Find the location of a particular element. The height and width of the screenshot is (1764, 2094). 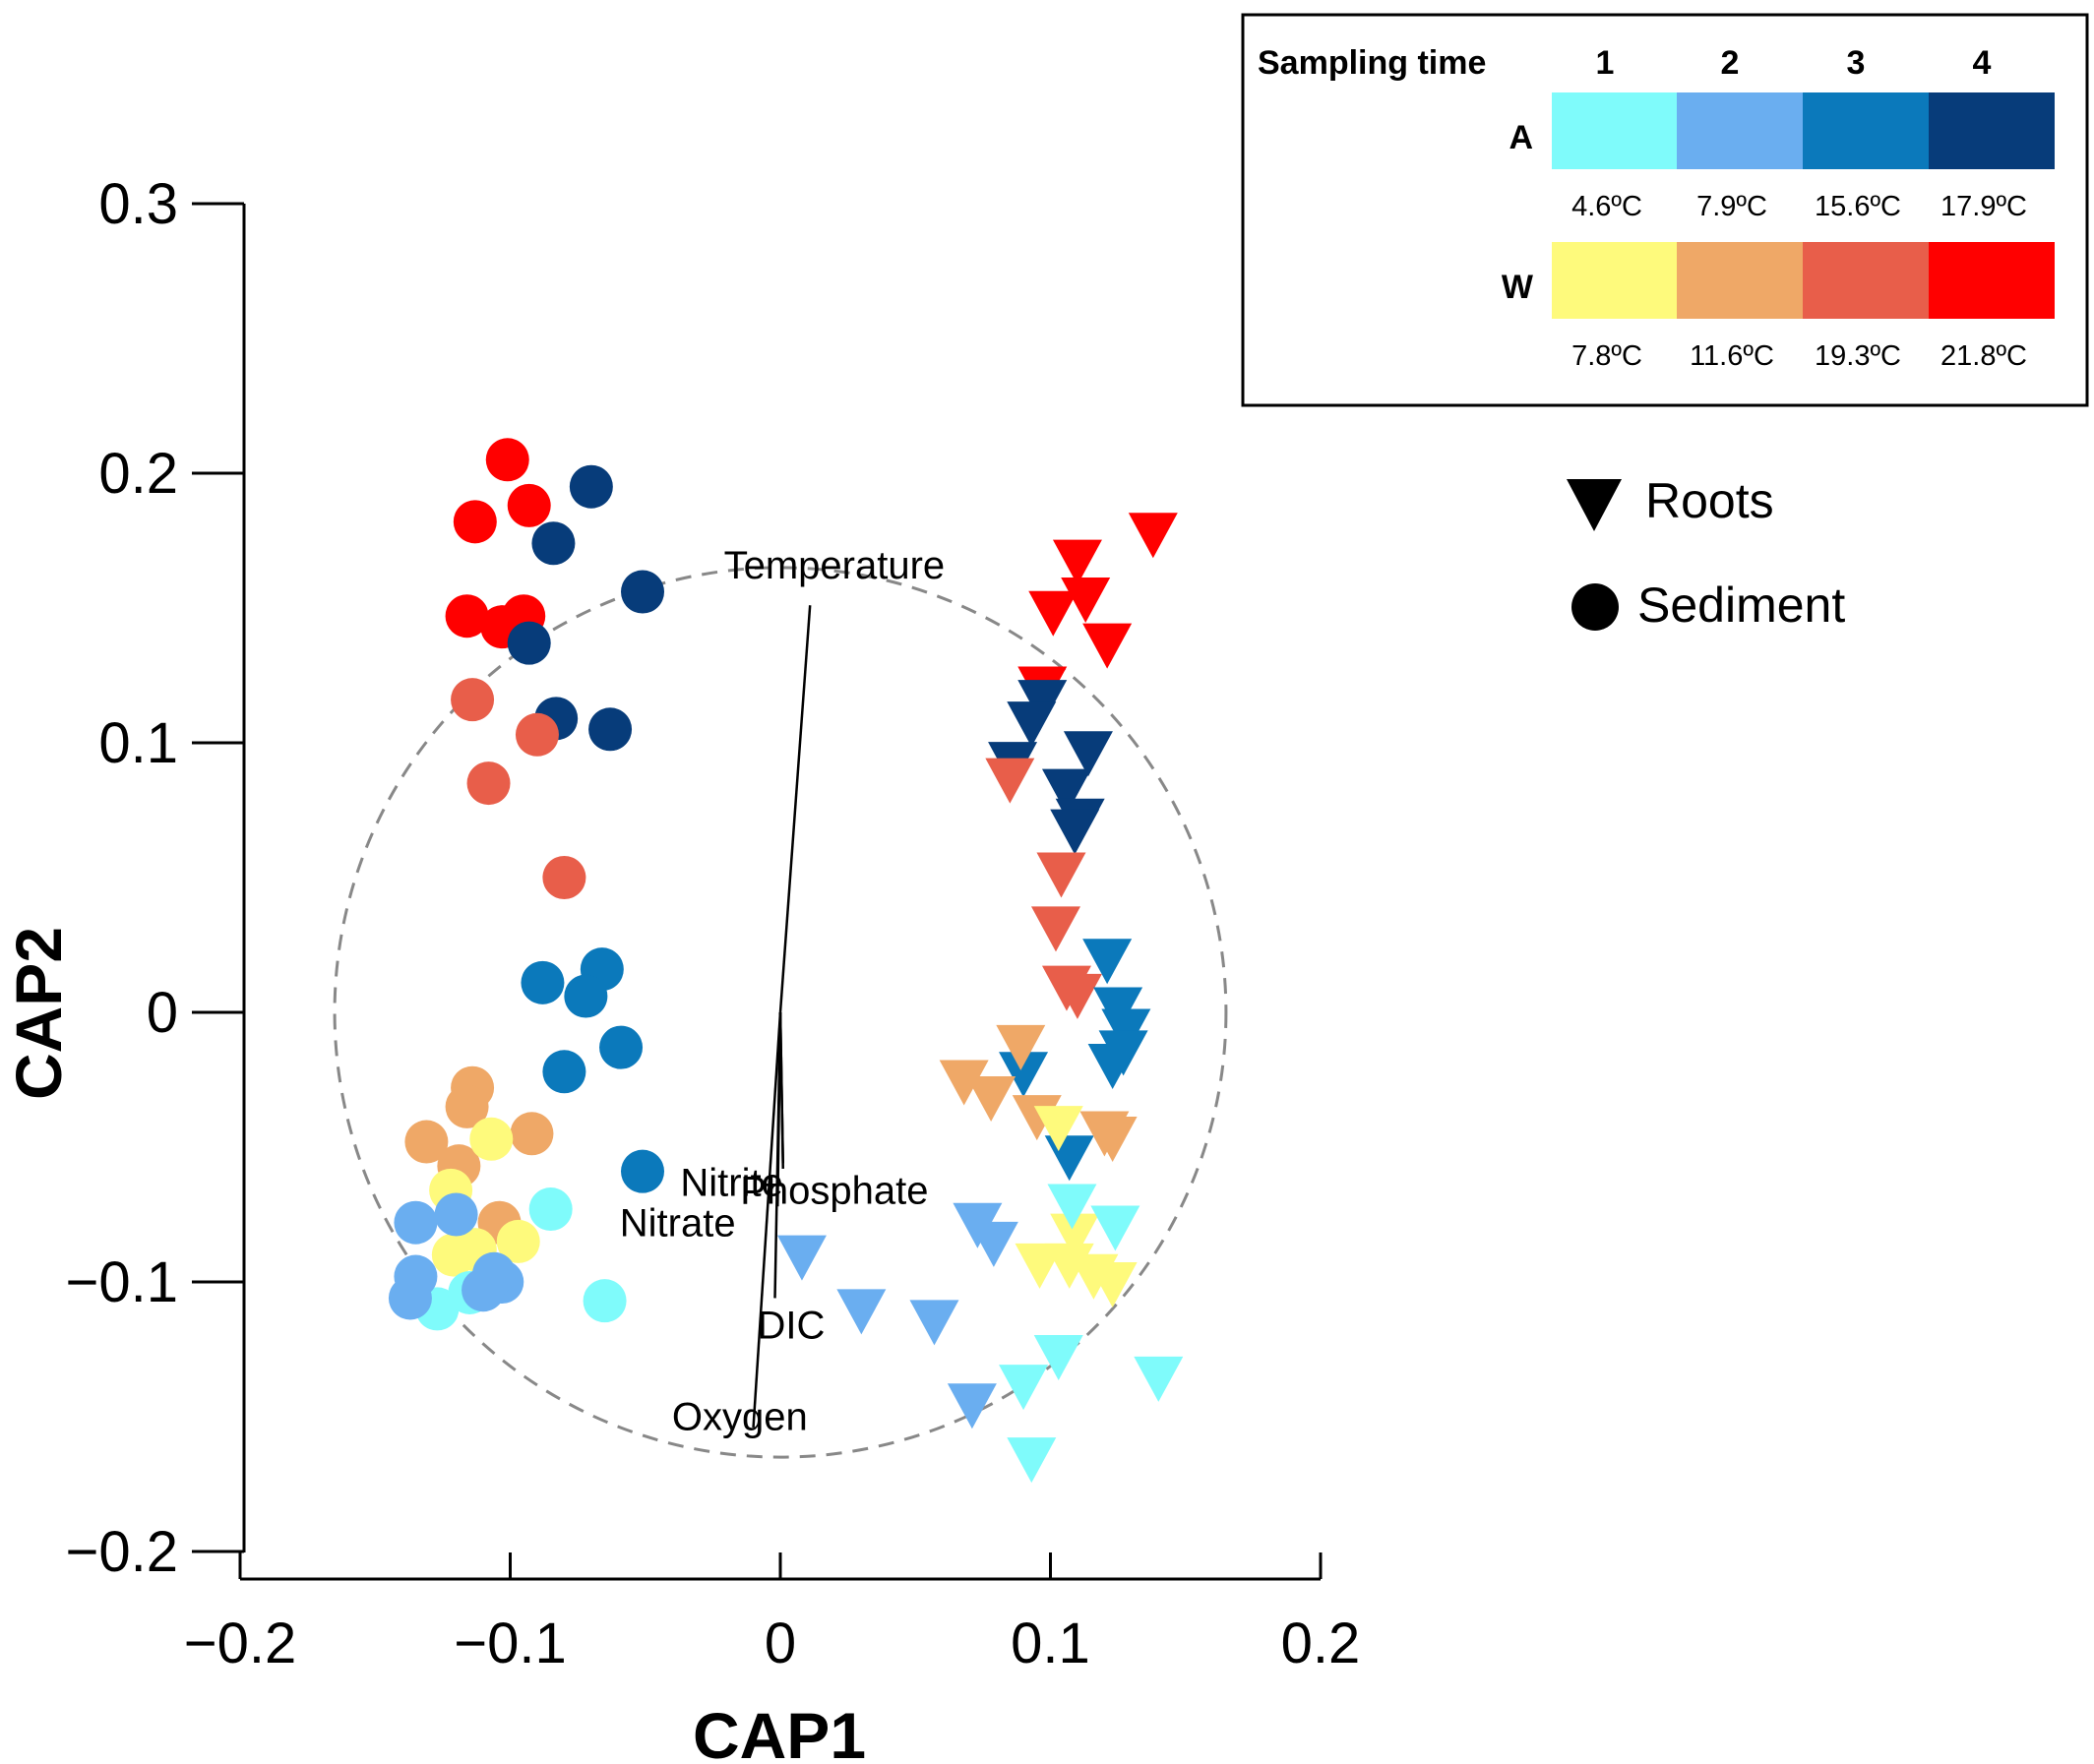

roots-legend-marker is located at coordinates (1594, 505).